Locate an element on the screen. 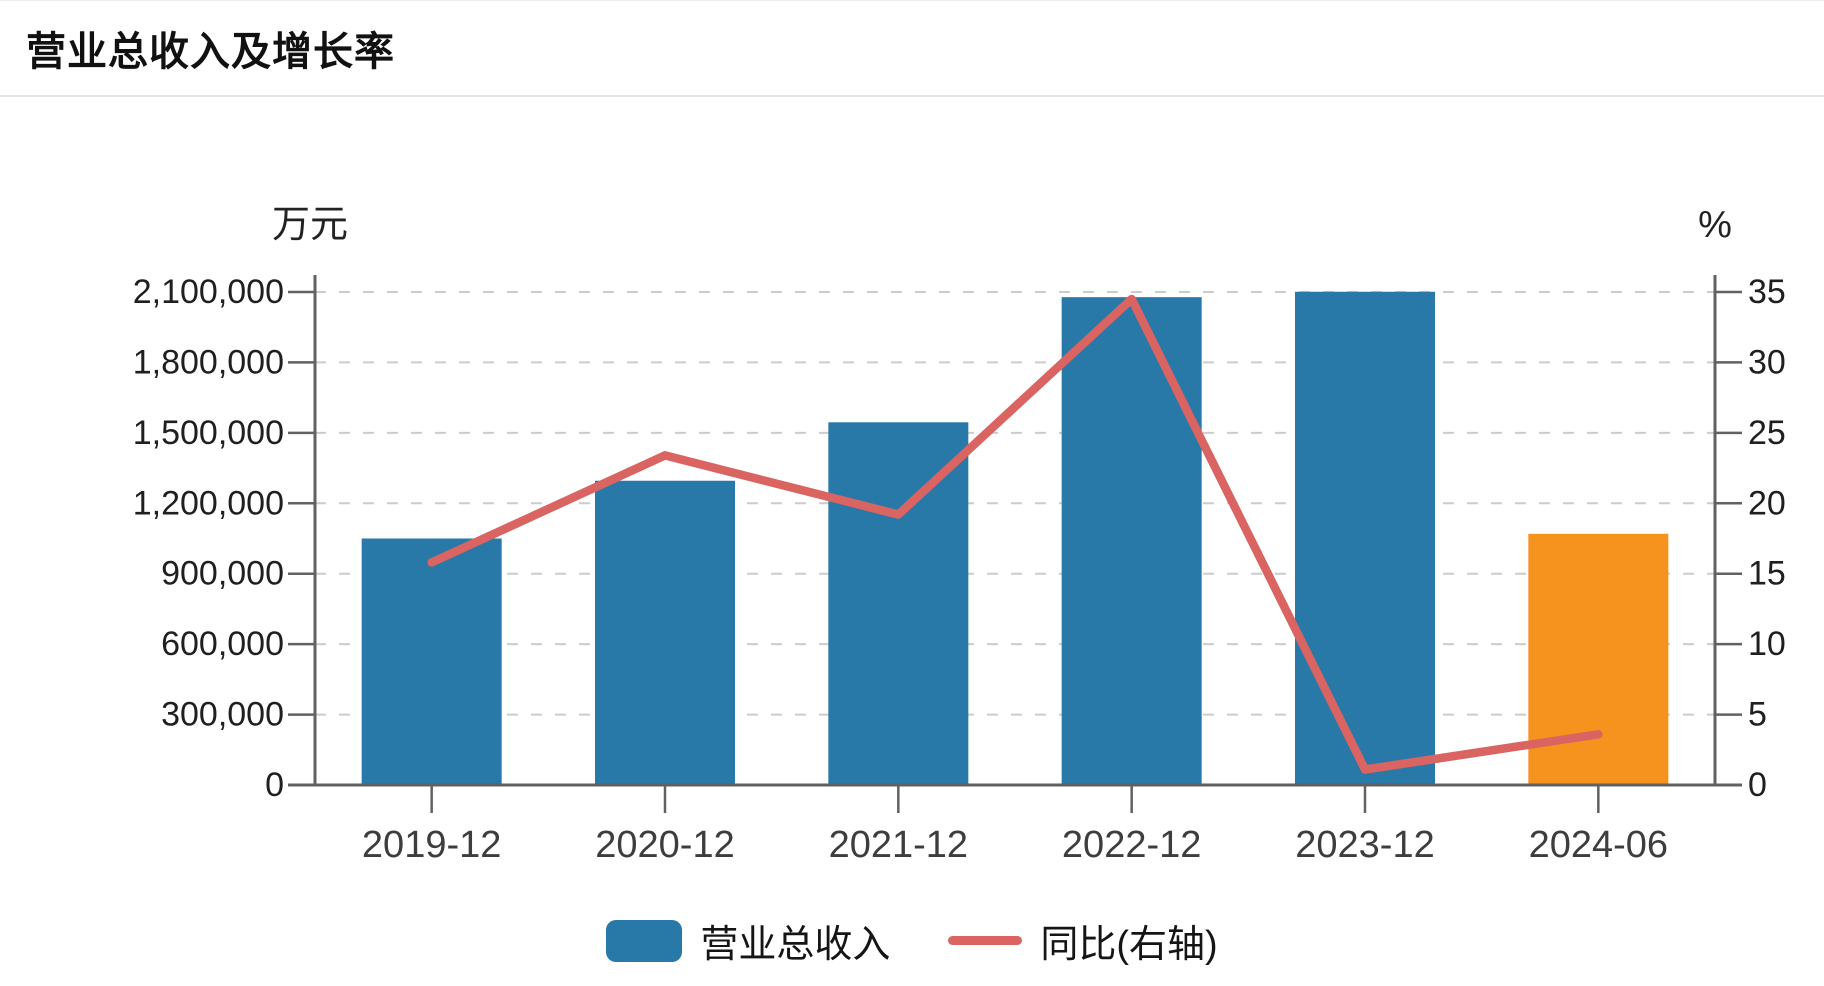  chart-title: 营业总收入及增长率 is located at coordinates (210, 52).